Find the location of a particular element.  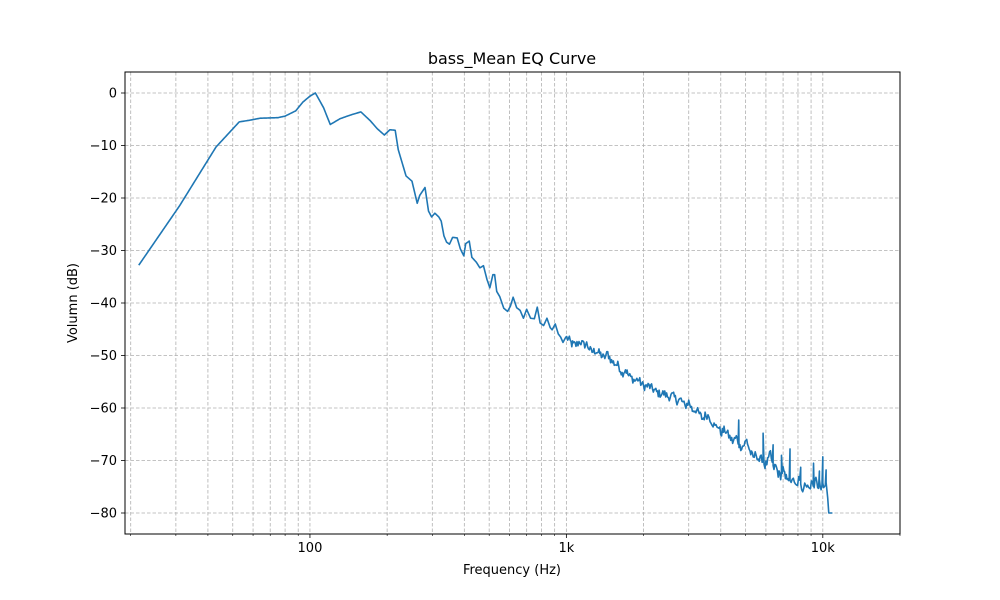

x-axis-ticks: 100 1k 10k is located at coordinates (567, 545).